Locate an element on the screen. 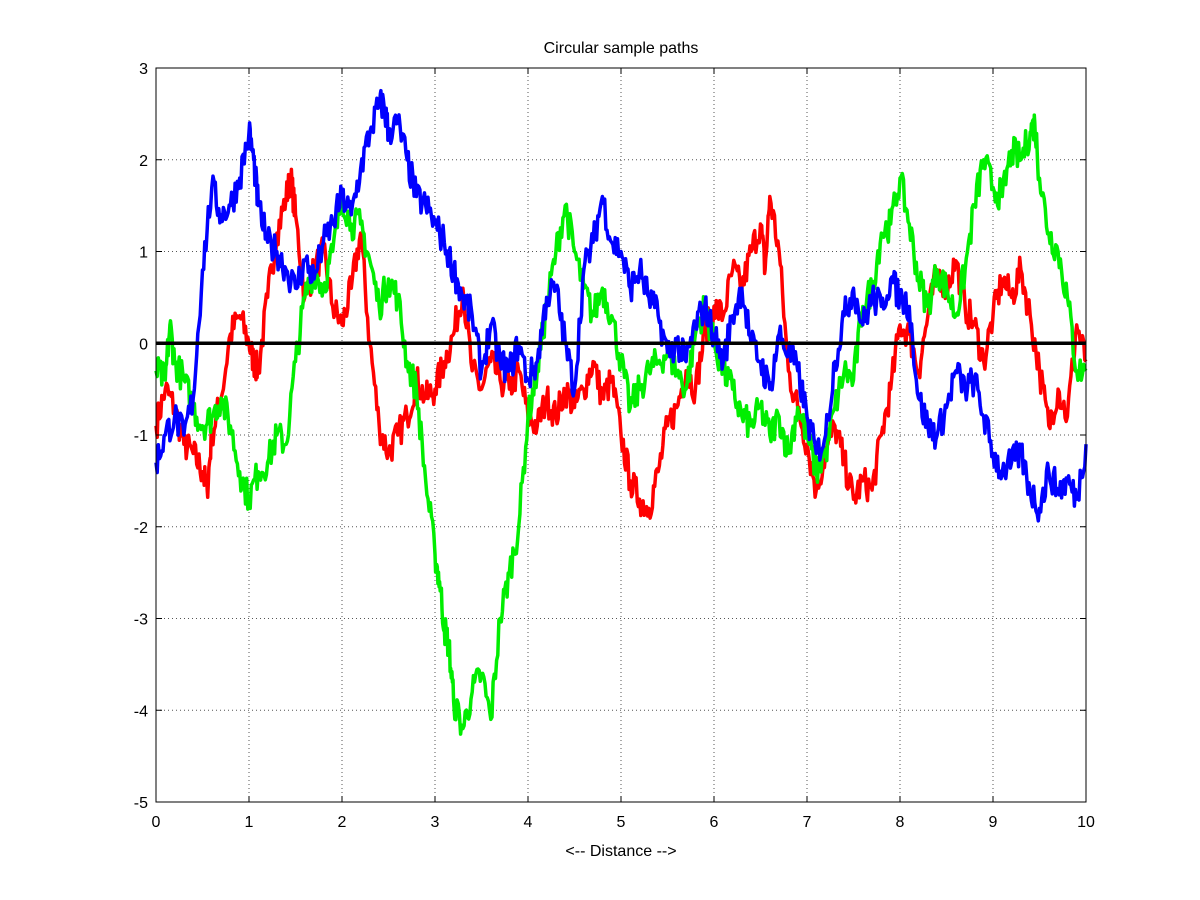 This screenshot has width=1200, height=900. x-tick-label: 6 is located at coordinates (714, 822).